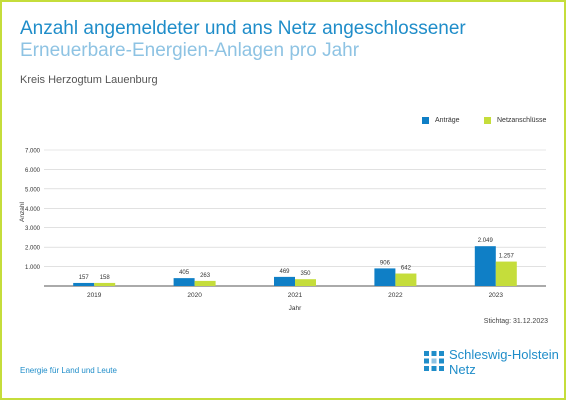  What do you see at coordinates (515, 321) in the screenshot?
I see `stichtag-date: Stichtag: 31.12.2023` at bounding box center [515, 321].